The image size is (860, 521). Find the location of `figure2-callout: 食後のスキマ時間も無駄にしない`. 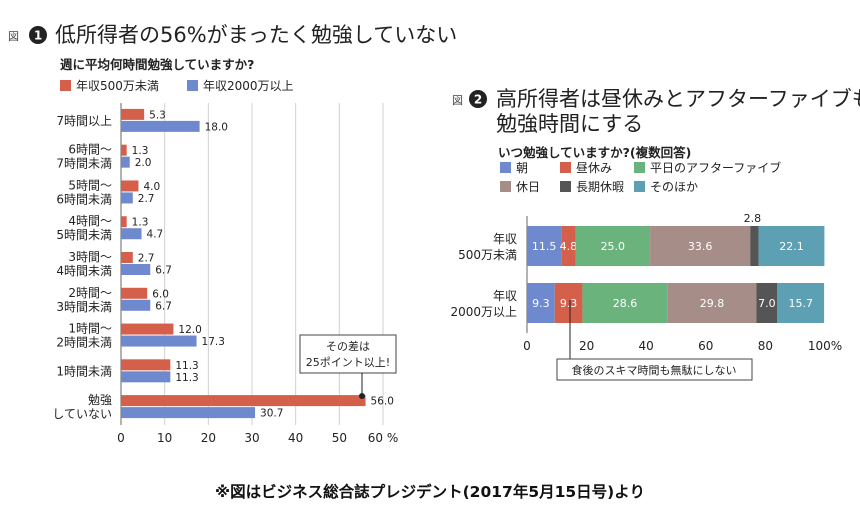

figure2-callout: 食後のスキマ時間も無駄にしない is located at coordinates (654, 340).